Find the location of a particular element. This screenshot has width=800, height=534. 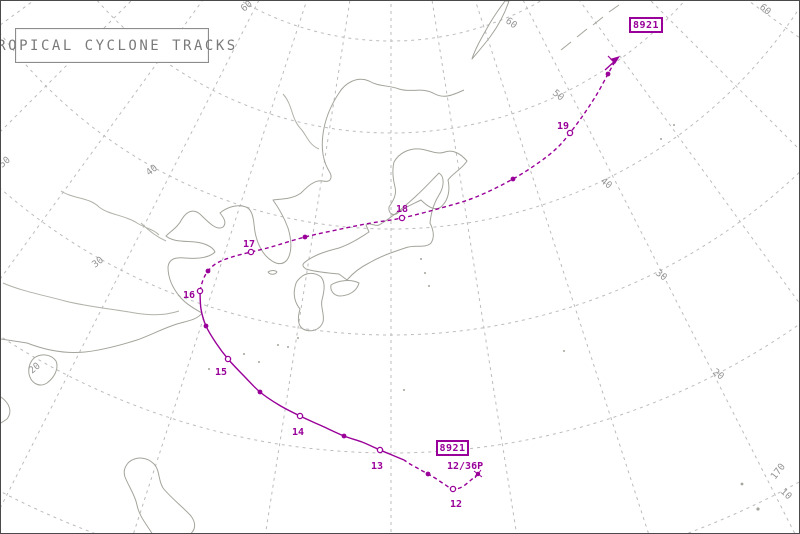

island-taiwan is located at coordinates (43, 370).